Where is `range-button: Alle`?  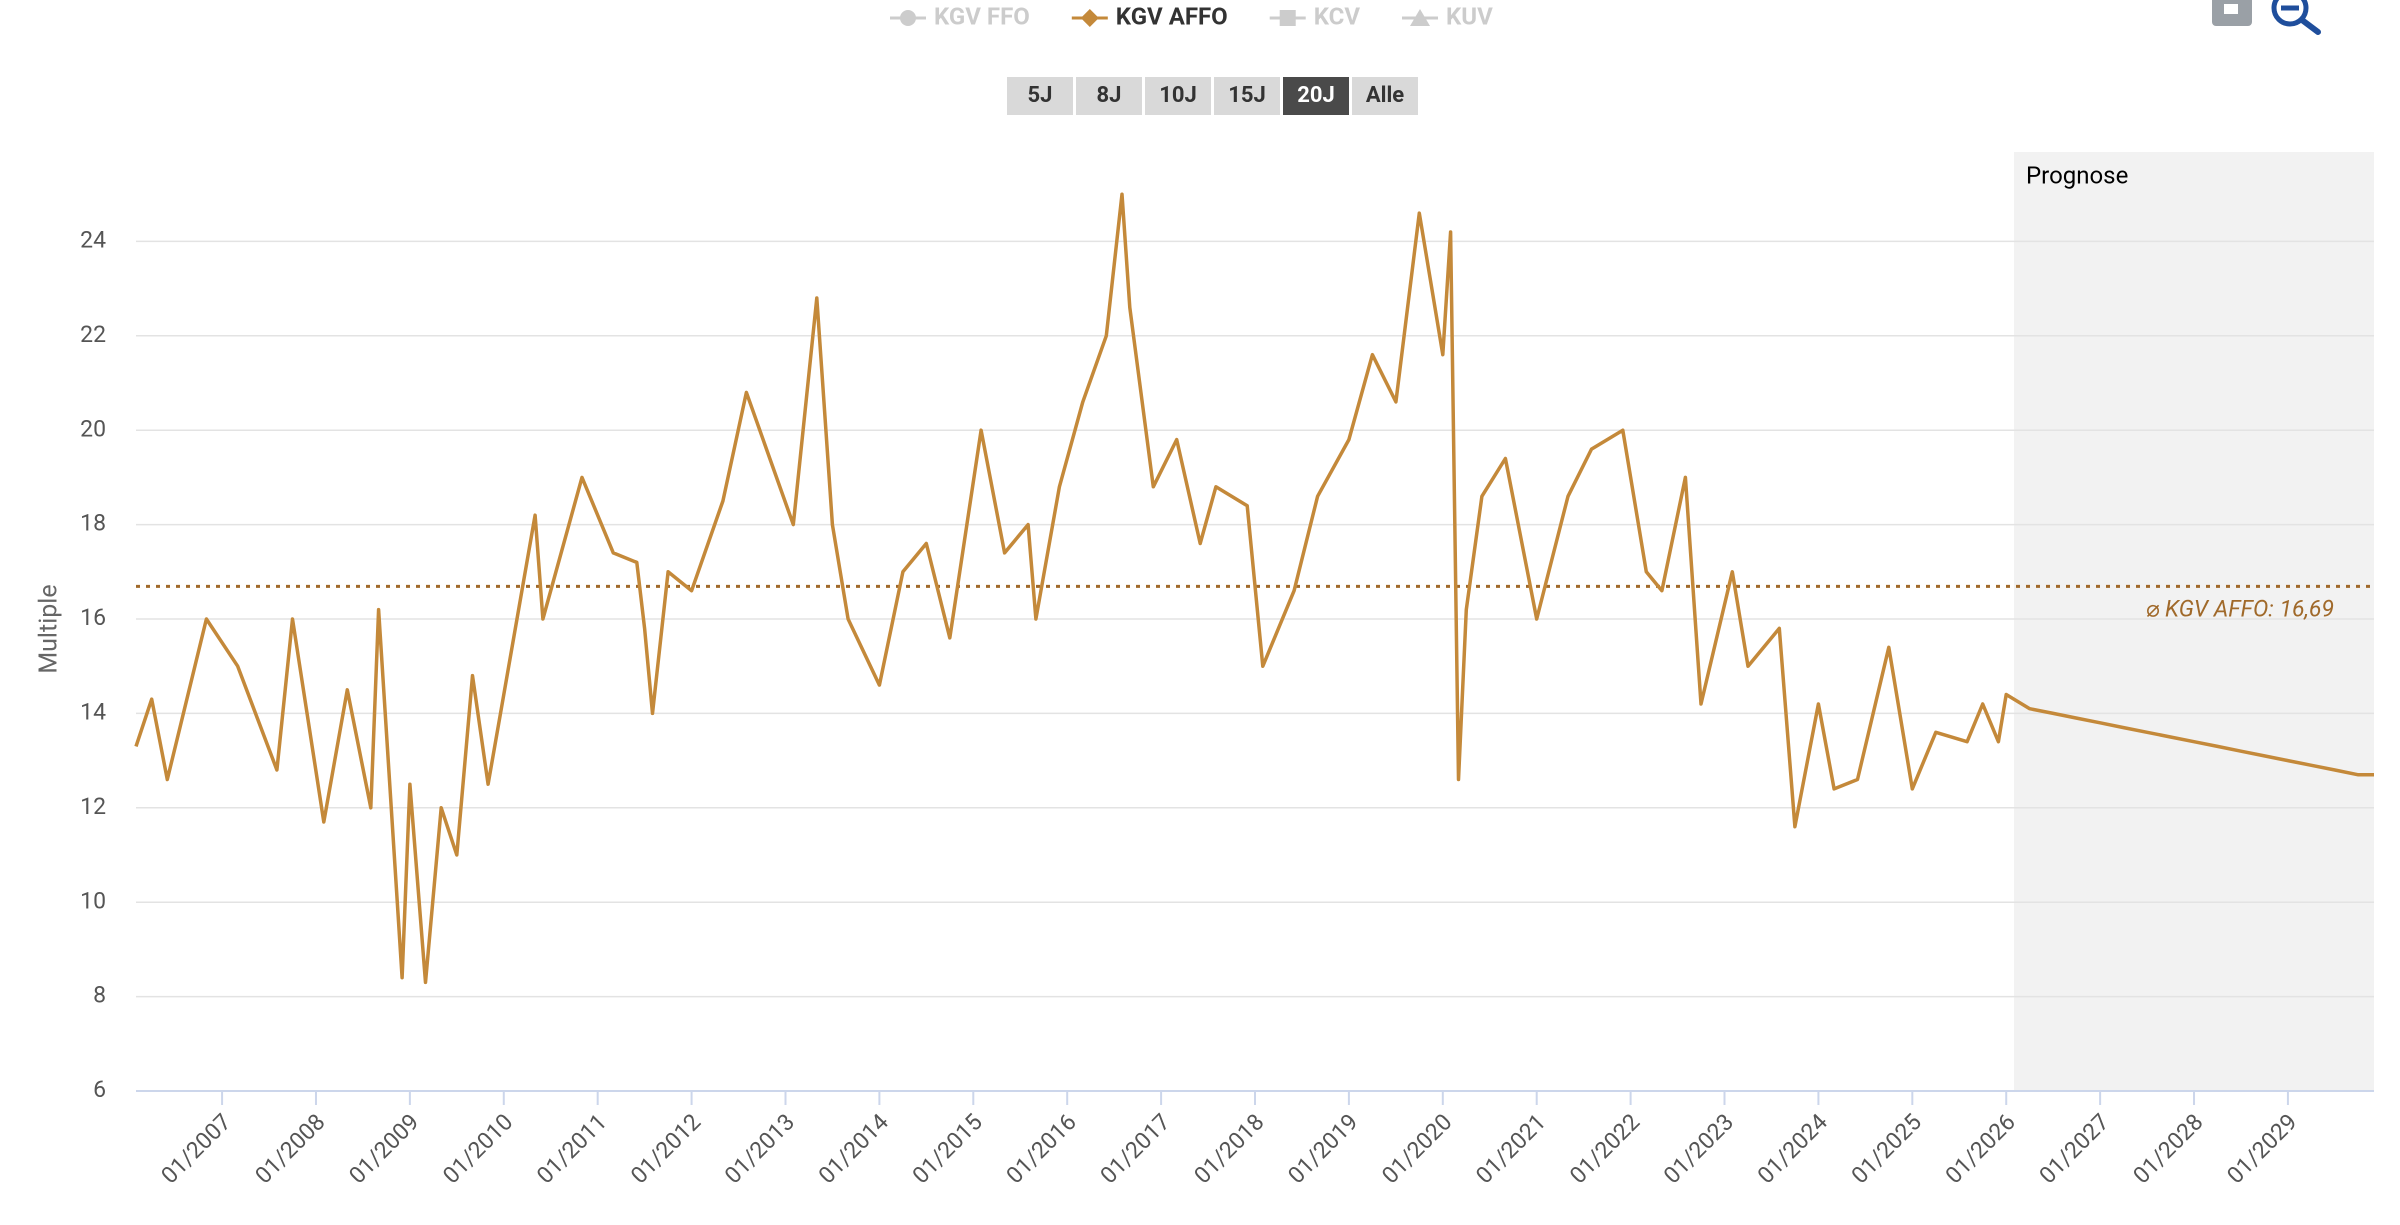
range-button: Alle is located at coordinates (1385, 96).